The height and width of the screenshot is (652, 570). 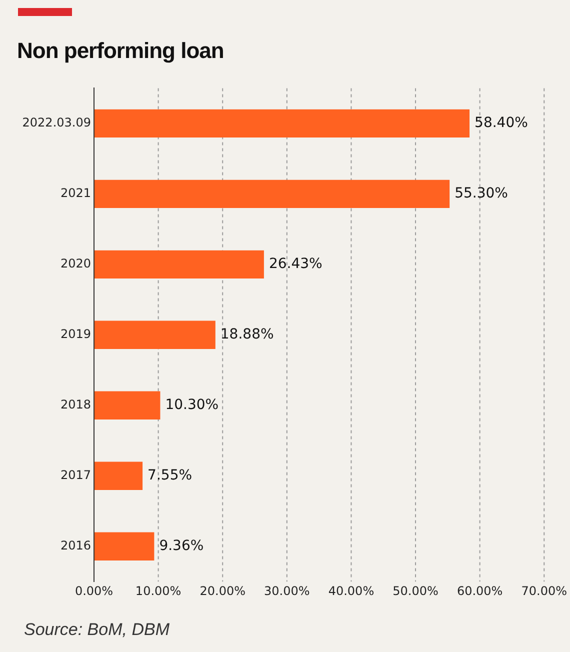 I want to click on source-note: Source: BoM, DBM, so click(x=97, y=630).